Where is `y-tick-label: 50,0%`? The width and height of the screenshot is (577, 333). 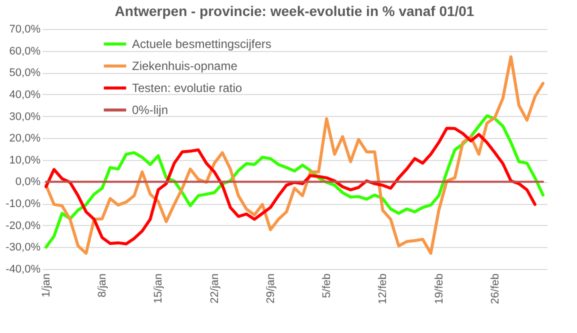 y-tick-label: 50,0% is located at coordinates (25, 73).